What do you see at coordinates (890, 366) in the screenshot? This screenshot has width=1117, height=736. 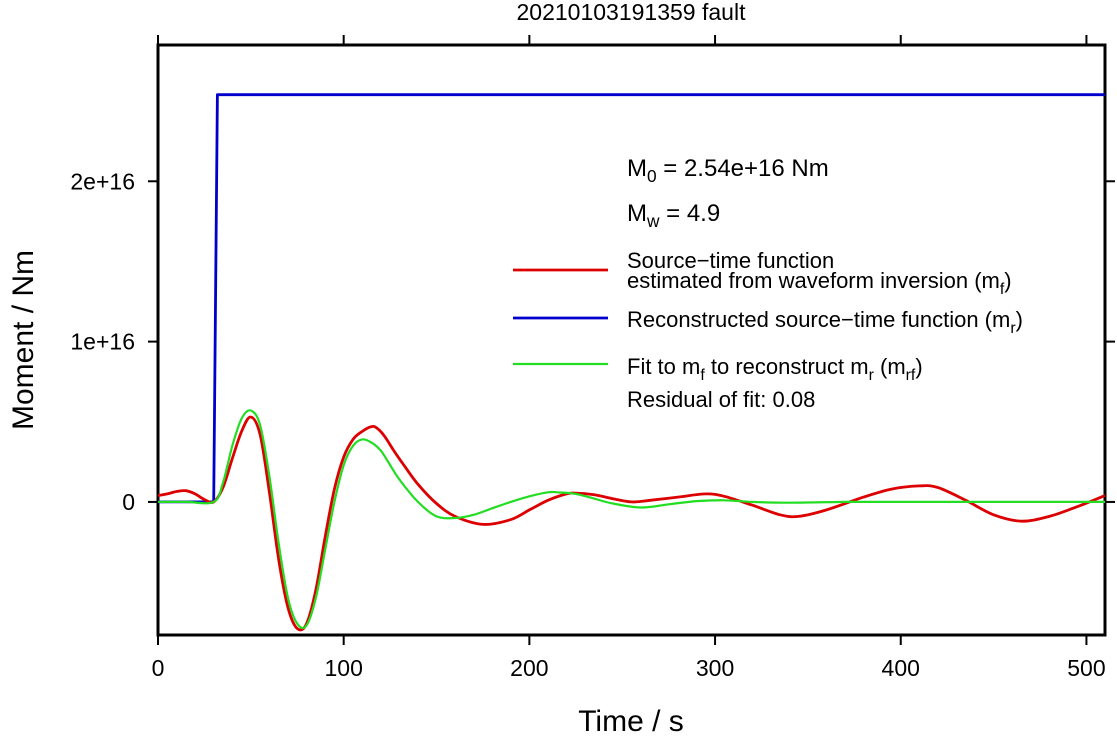 I see `text-run: (m` at bounding box center [890, 366].